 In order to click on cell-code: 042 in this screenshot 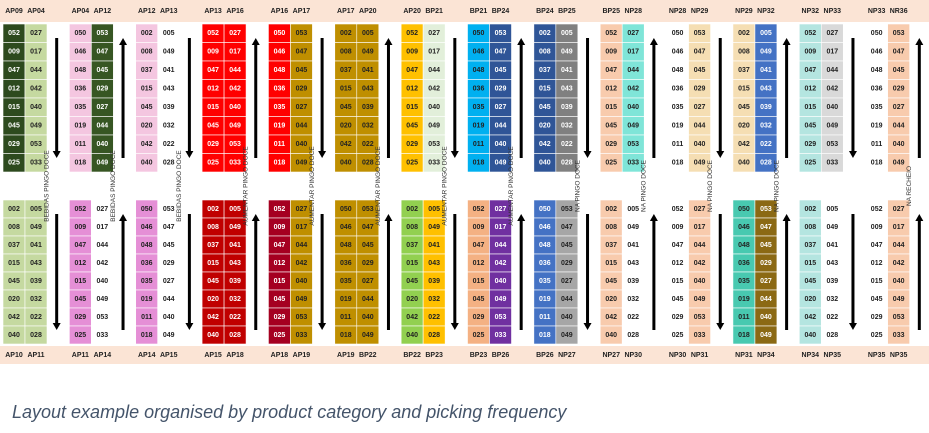, I will do `click(899, 263)`.